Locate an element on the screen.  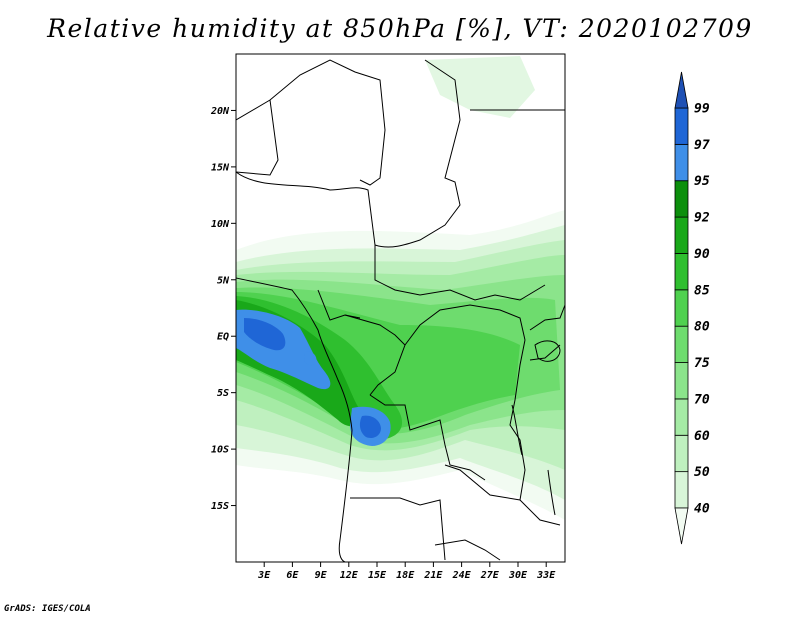
colorbar-label: 60 is located at coordinates (702, 436).